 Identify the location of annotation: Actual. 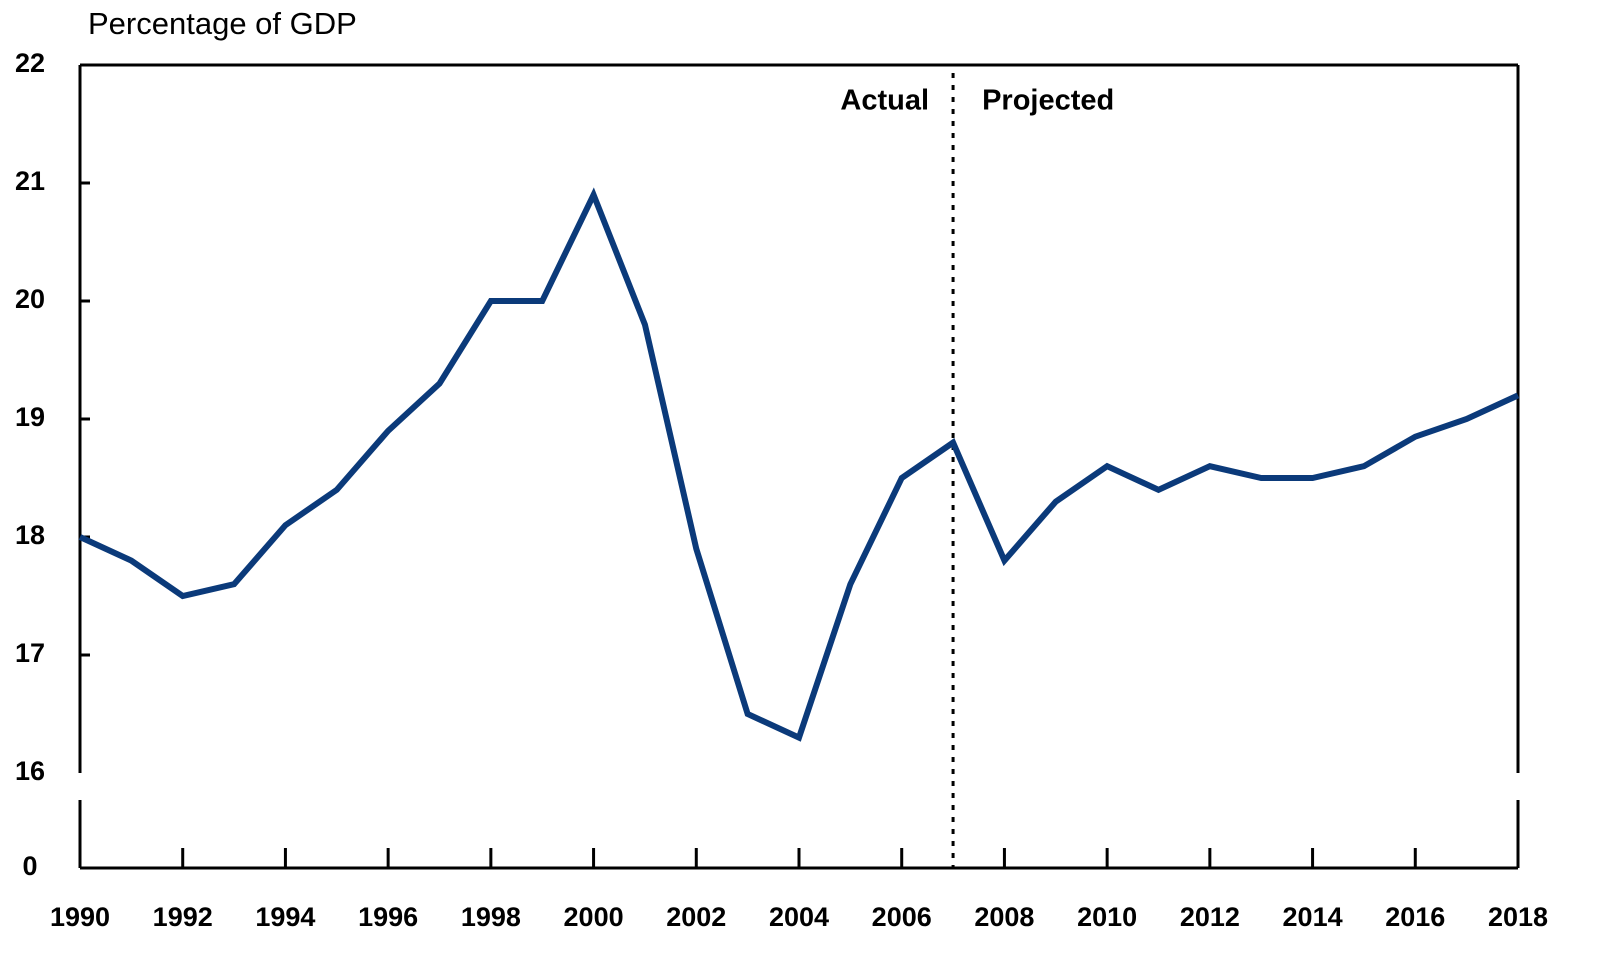
(884, 101).